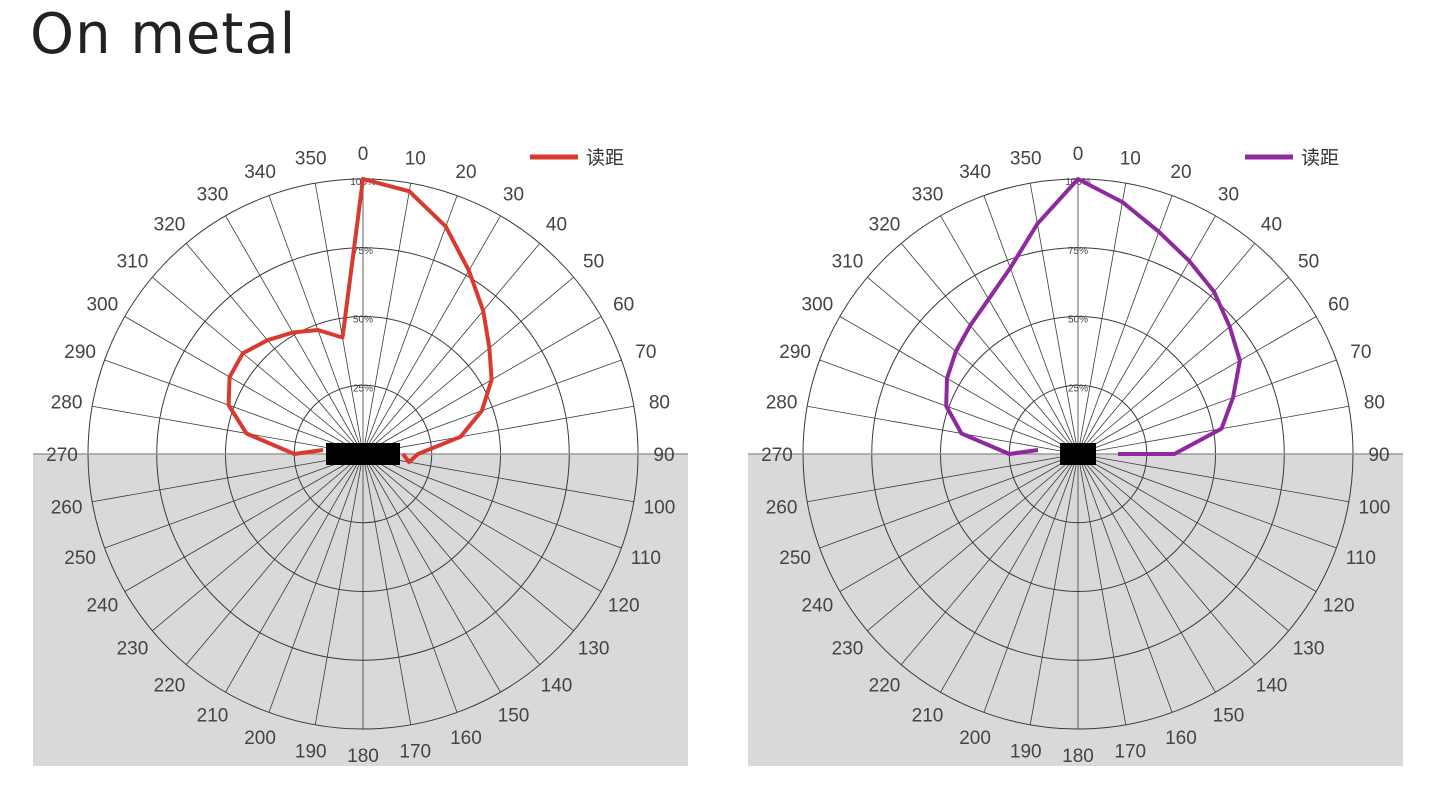 The image size is (1445, 796). What do you see at coordinates (1130, 159) in the screenshot?
I see `angle-label-10: 10` at bounding box center [1130, 159].